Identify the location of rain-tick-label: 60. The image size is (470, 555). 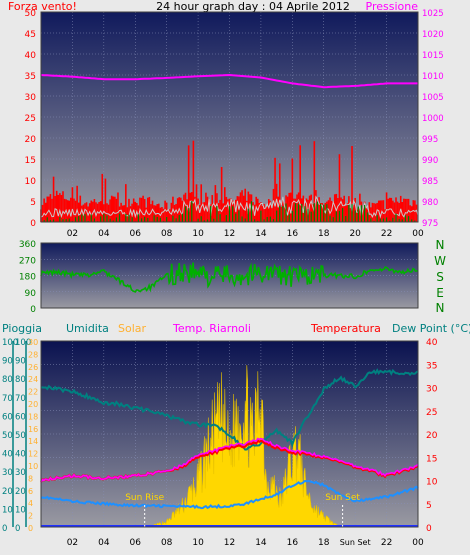
(7, 417).